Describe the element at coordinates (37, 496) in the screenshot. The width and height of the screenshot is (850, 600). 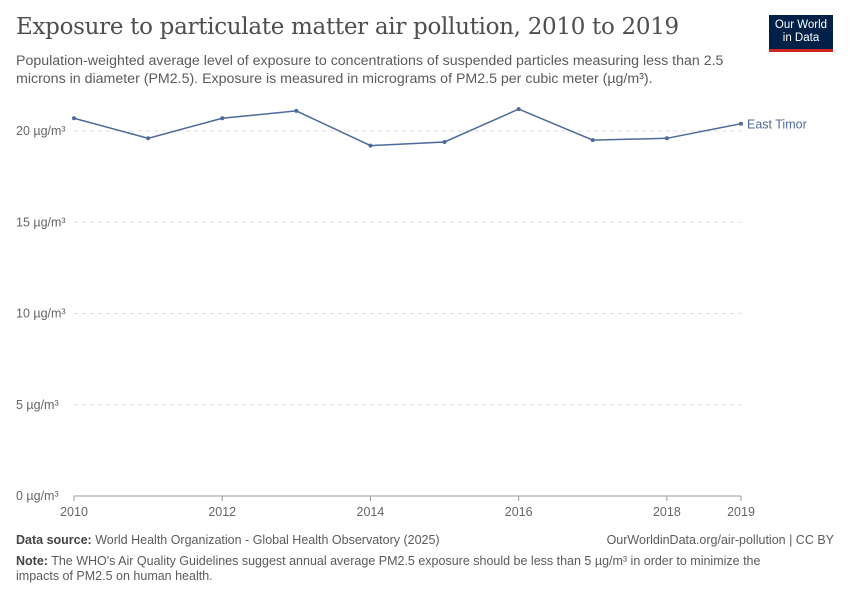
I see `y-tick-label: 0 µg/m³` at that location.